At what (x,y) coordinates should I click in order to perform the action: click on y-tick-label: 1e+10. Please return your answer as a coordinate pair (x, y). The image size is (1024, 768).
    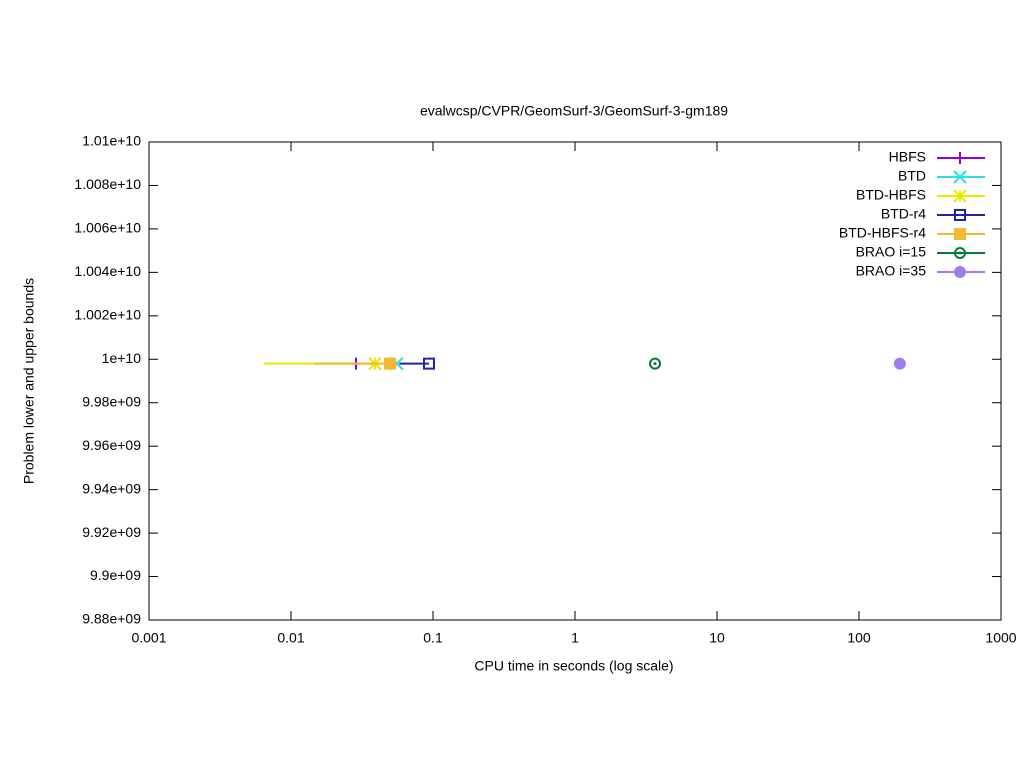
    Looking at the image, I should click on (122, 358).